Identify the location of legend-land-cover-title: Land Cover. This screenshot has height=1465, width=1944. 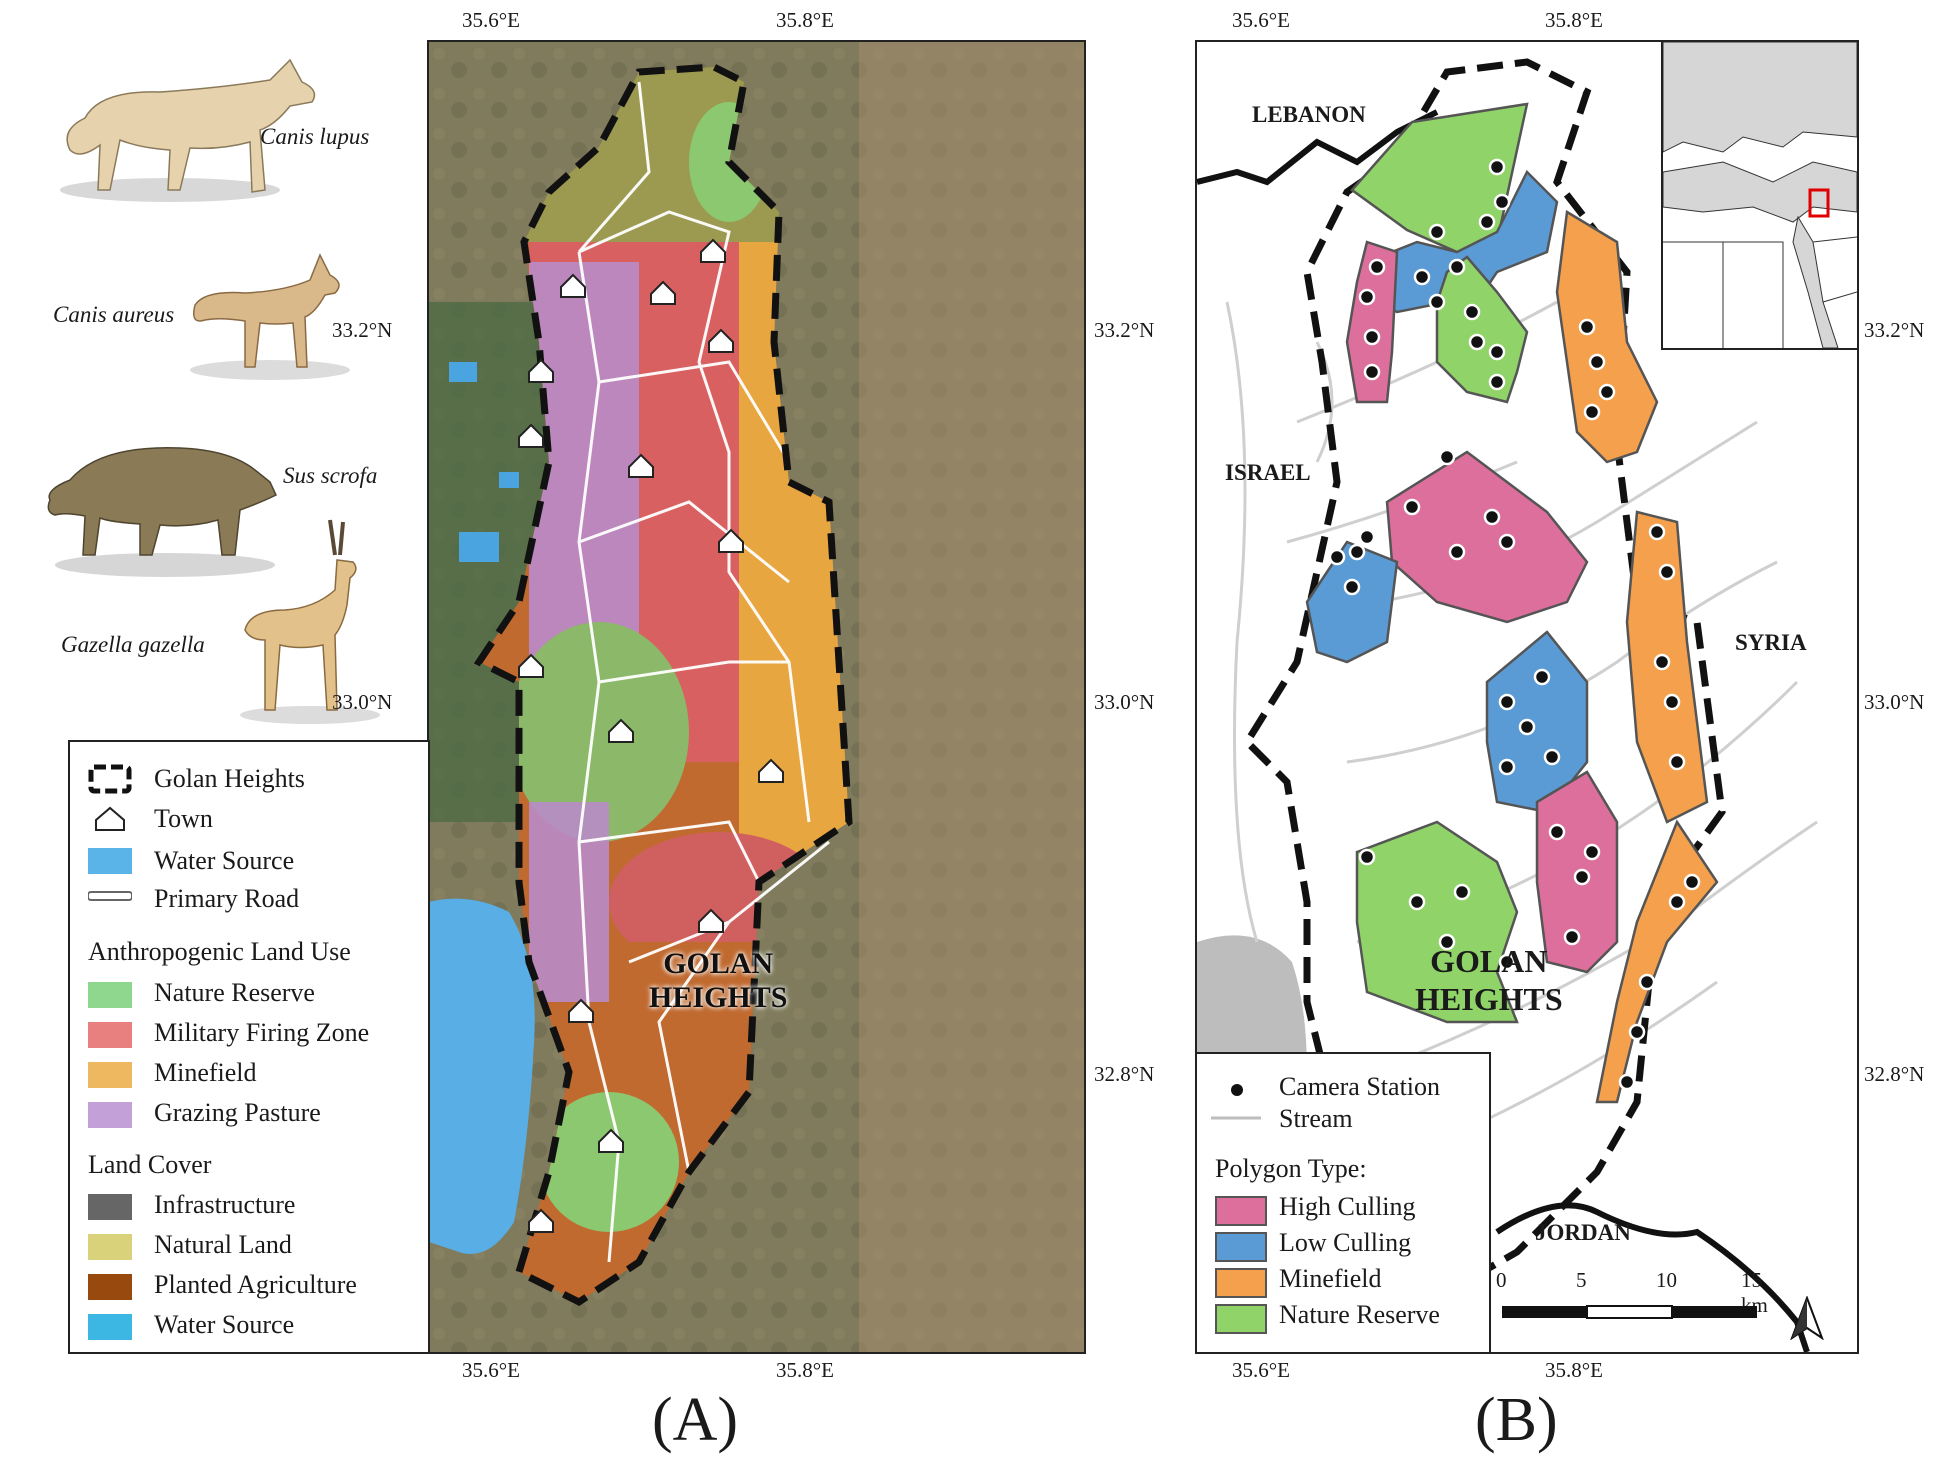
(150, 1164).